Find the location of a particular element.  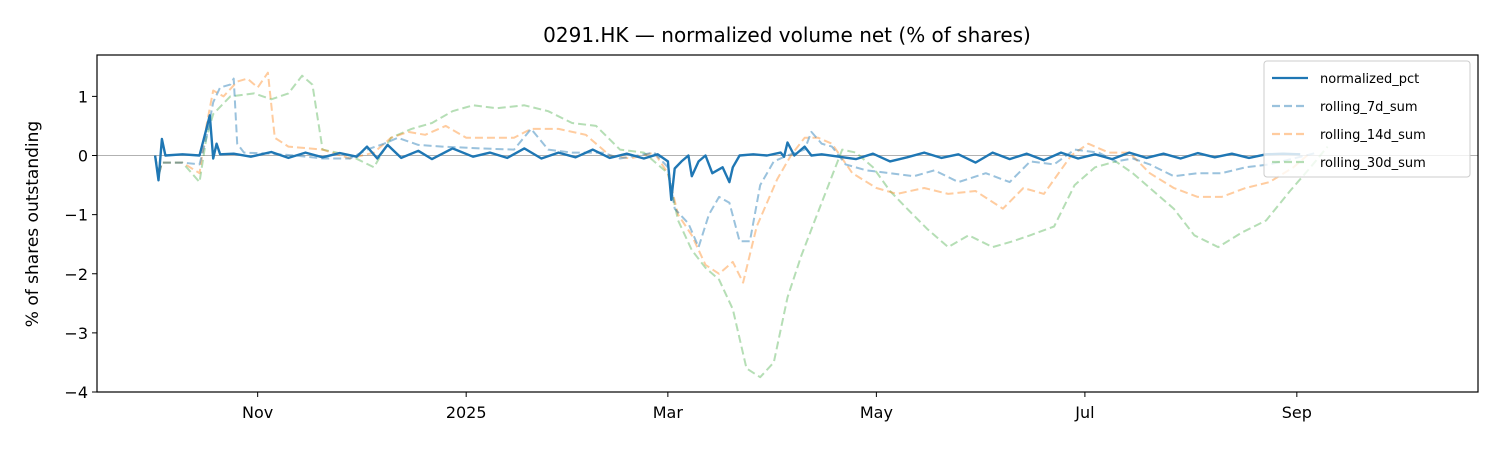

x-tick-label: May is located at coordinates (876, 412).